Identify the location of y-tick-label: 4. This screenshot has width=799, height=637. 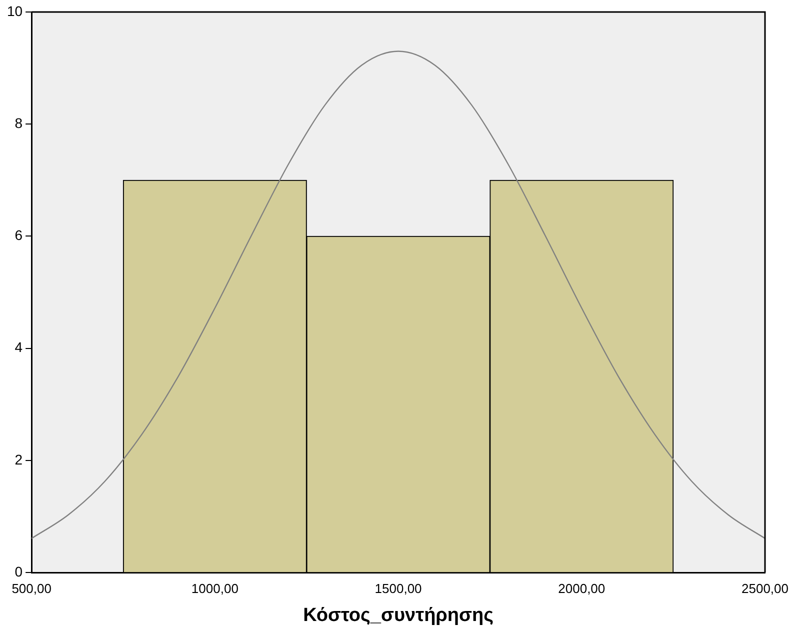
(18, 347).